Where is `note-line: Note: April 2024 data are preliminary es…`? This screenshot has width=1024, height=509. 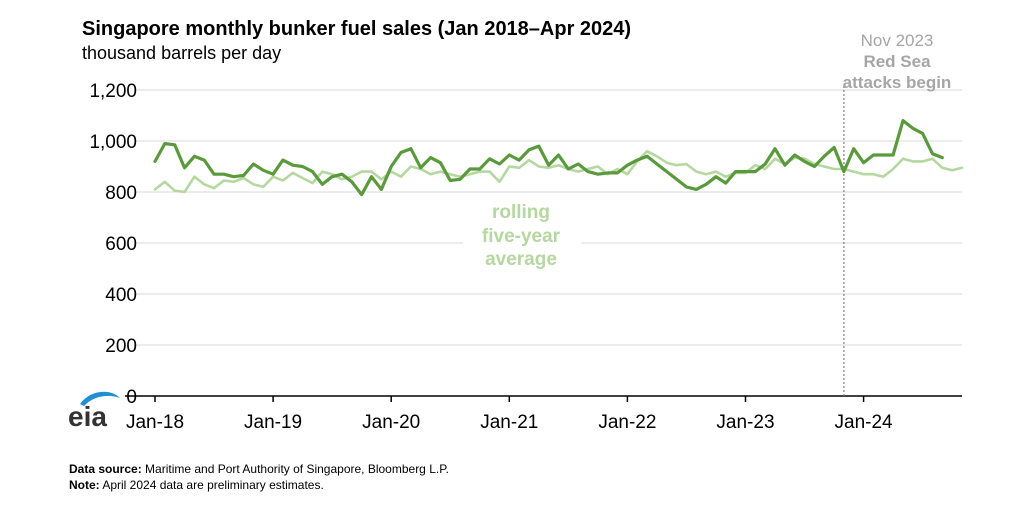
note-line: Note: April 2024 data are preliminary es… is located at coordinates (196, 485).